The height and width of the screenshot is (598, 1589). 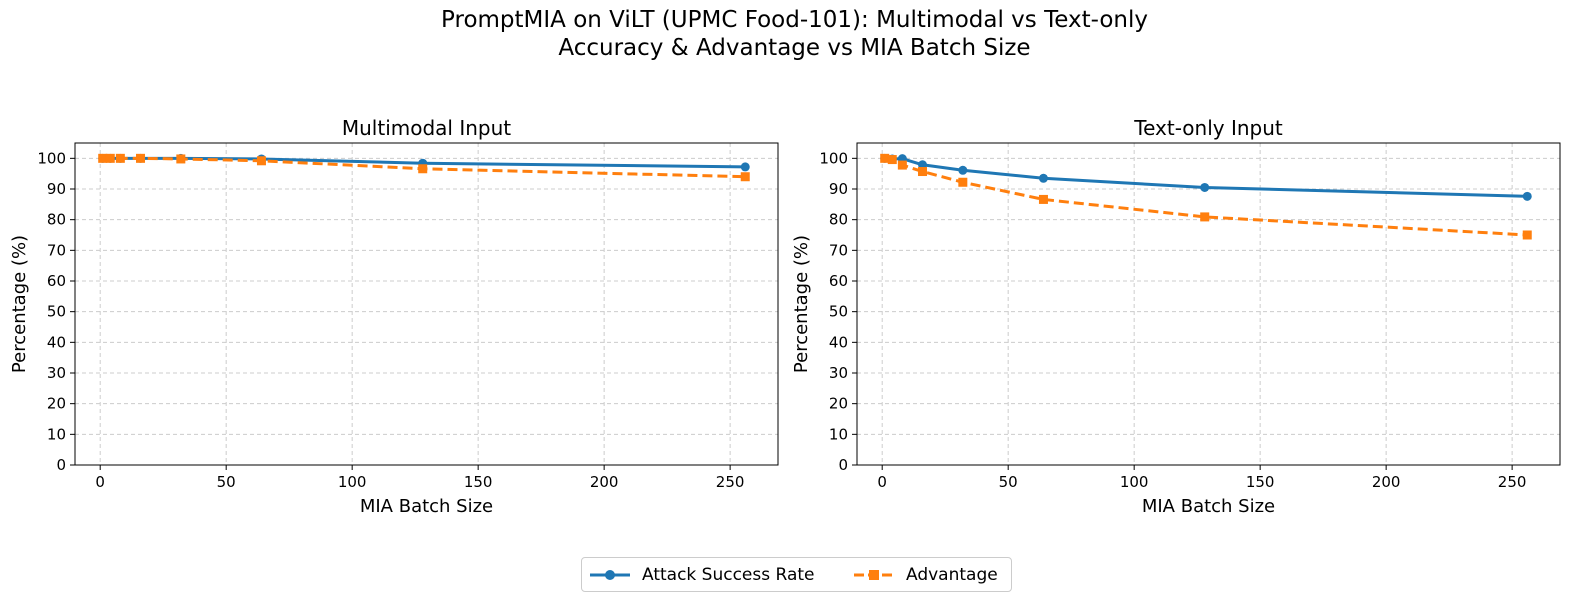 What do you see at coordinates (426, 128) in the screenshot?
I see `chart-title: Multimodal Input` at bounding box center [426, 128].